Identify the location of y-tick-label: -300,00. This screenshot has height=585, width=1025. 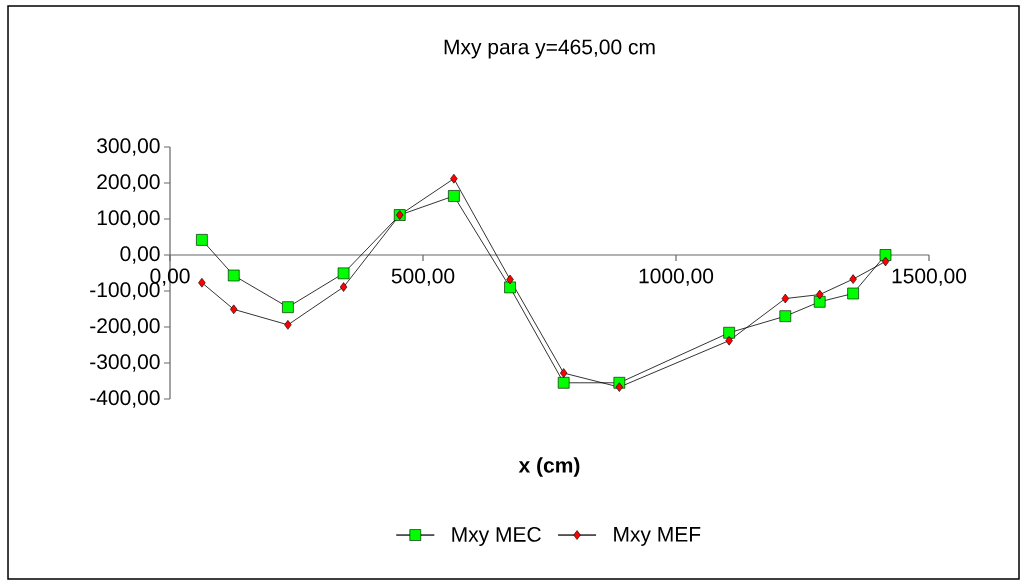
(125, 363).